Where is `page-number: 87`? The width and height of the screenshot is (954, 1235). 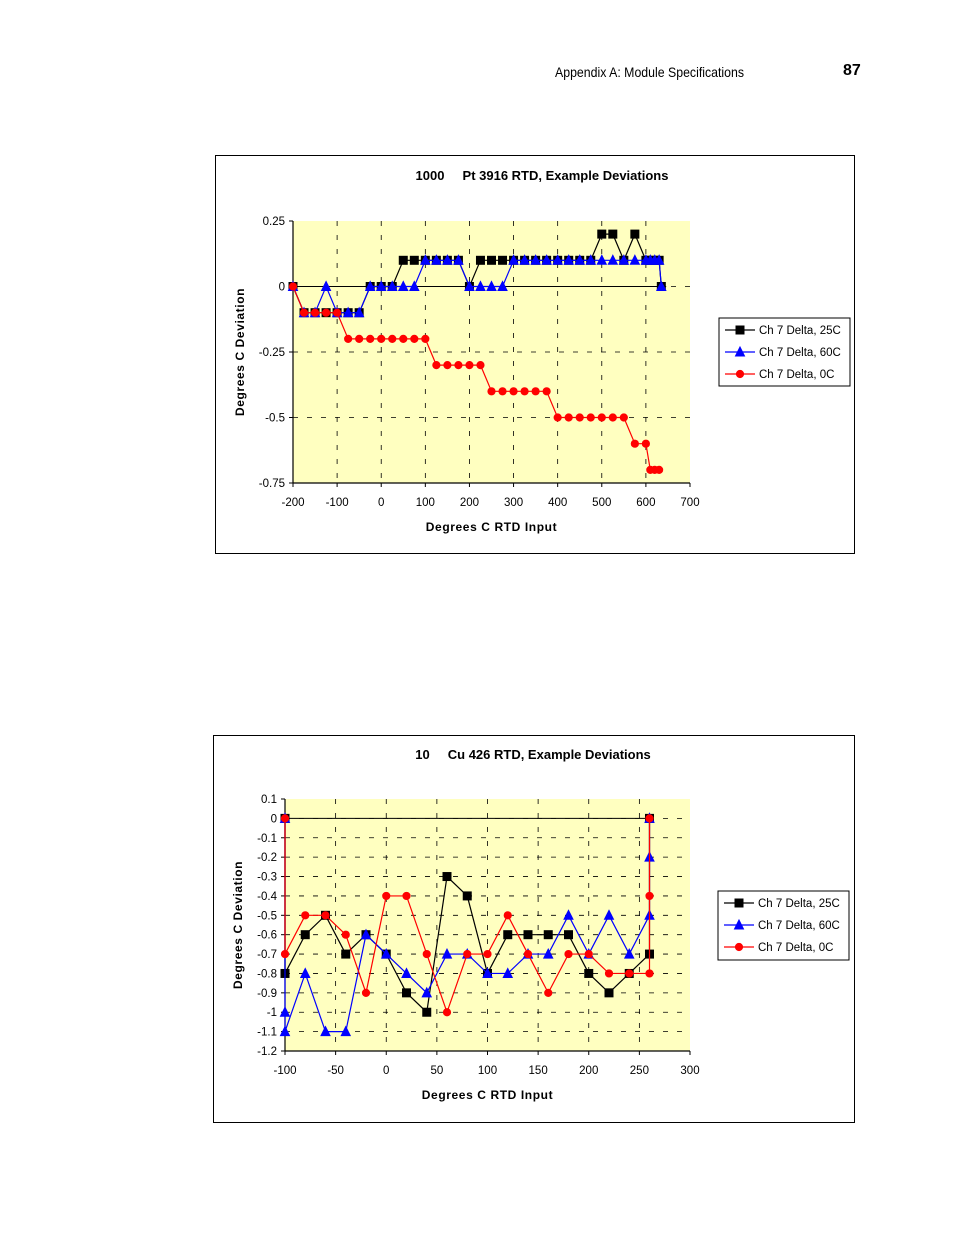 page-number: 87 is located at coordinates (852, 70).